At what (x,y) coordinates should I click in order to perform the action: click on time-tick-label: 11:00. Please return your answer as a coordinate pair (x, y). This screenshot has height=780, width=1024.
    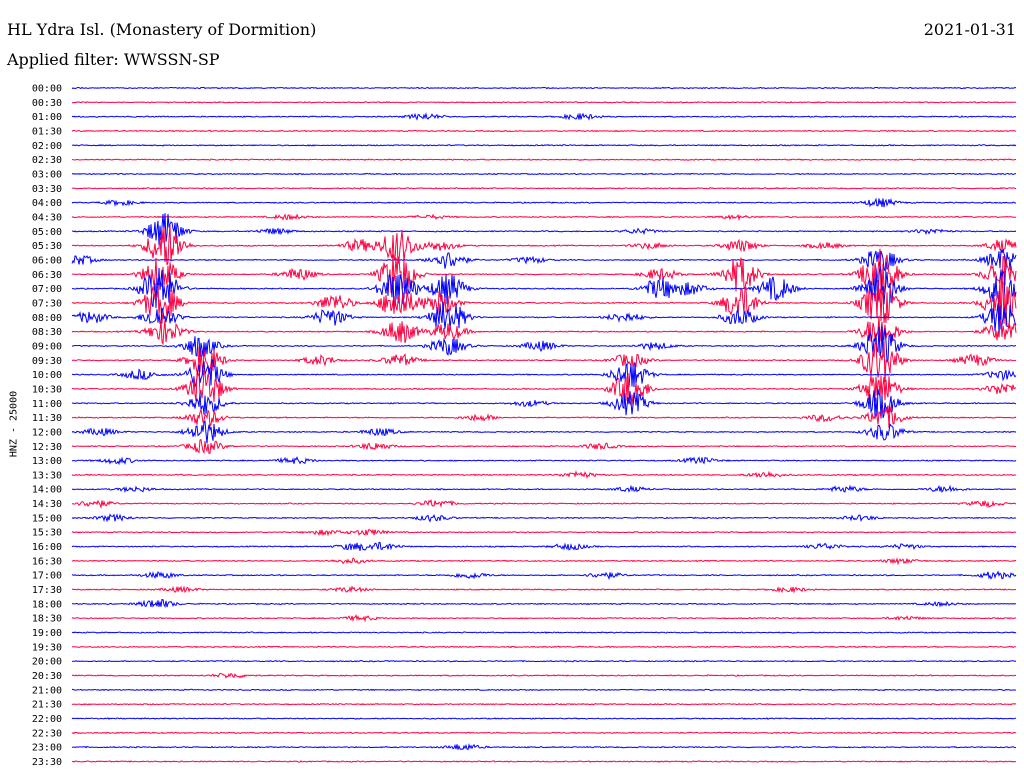
    Looking at the image, I should click on (47, 404).